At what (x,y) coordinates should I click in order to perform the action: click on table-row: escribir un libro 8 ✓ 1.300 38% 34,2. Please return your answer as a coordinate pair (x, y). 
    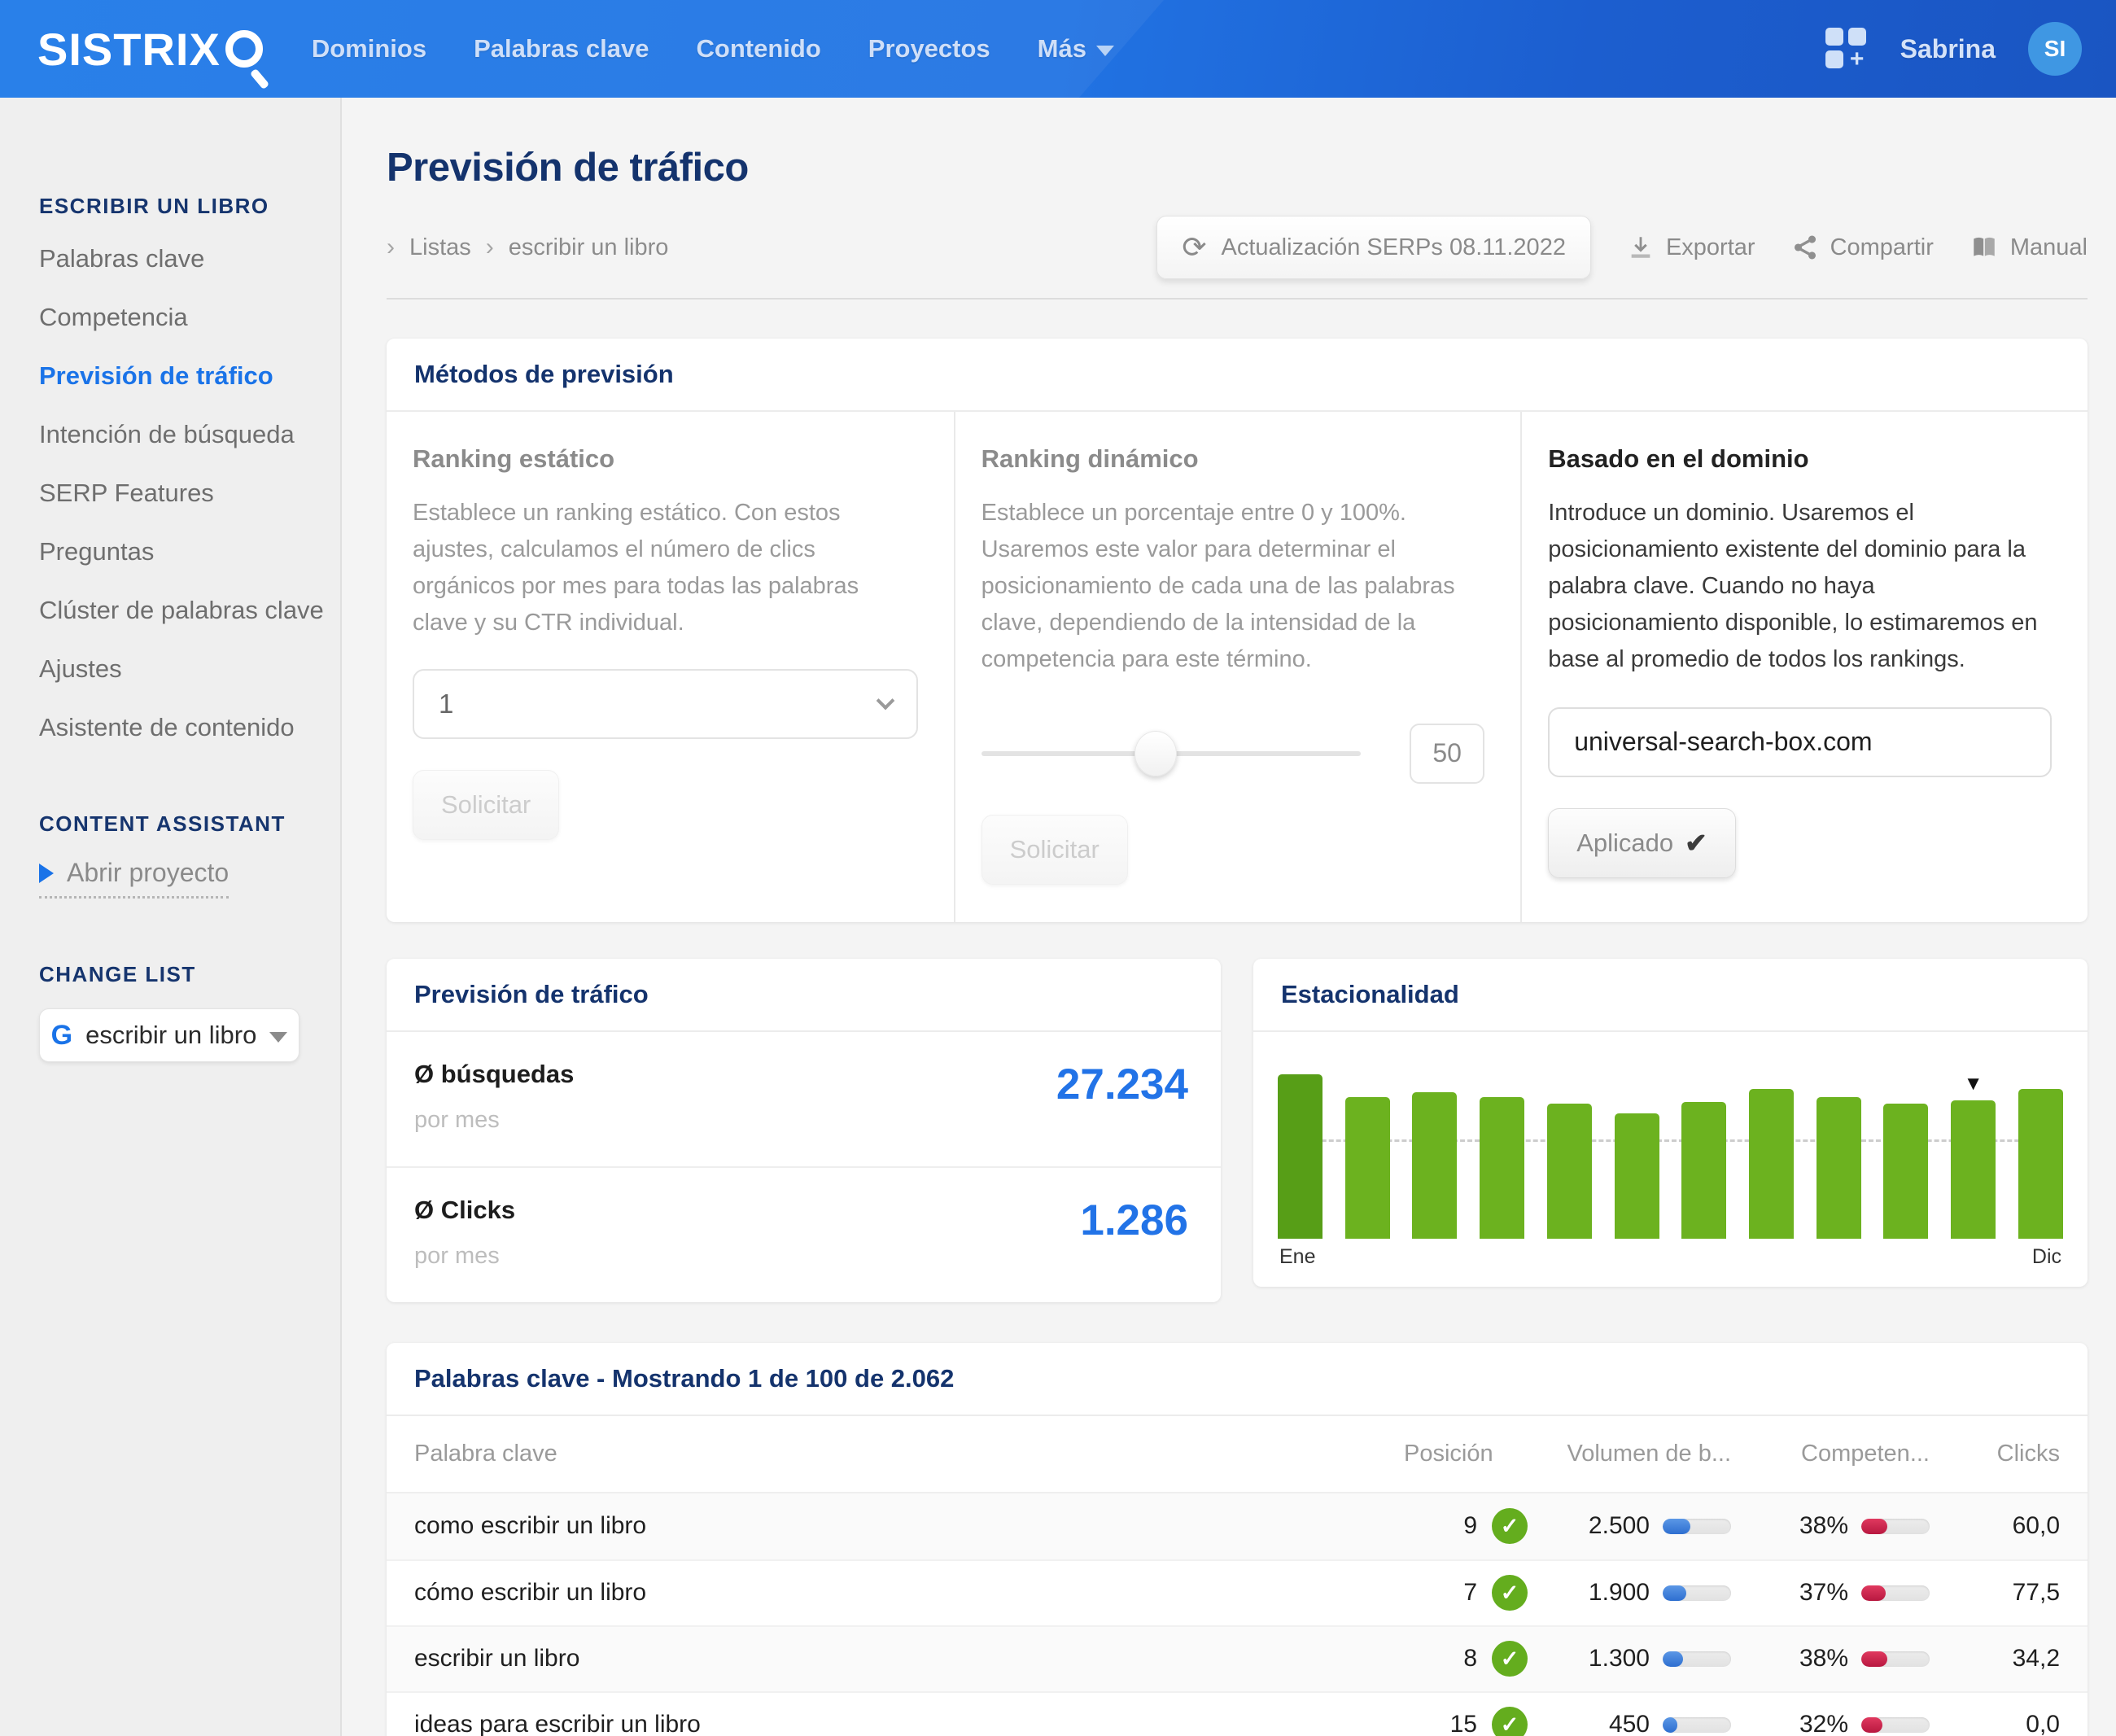
    Looking at the image, I should click on (1237, 1657).